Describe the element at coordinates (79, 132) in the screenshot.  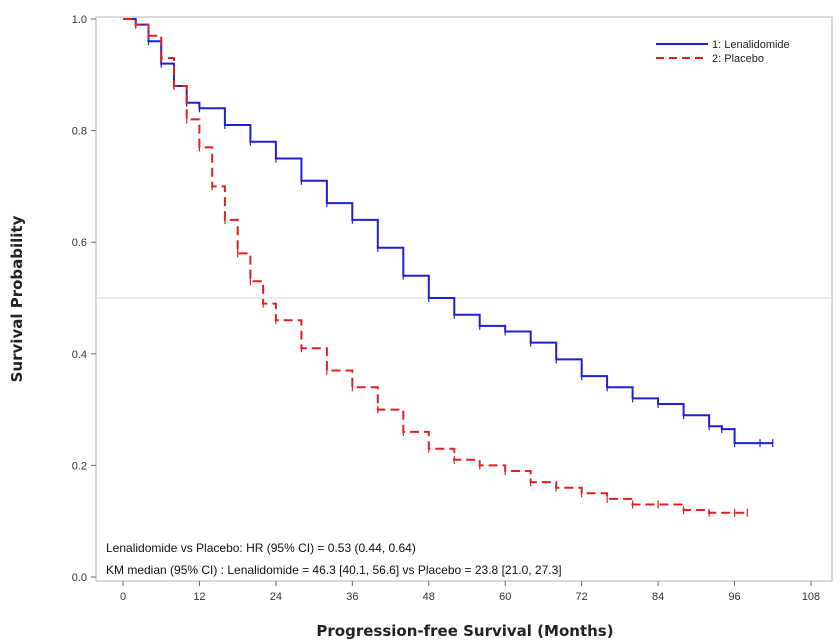
I see `y-tick-label: 0.8` at that location.